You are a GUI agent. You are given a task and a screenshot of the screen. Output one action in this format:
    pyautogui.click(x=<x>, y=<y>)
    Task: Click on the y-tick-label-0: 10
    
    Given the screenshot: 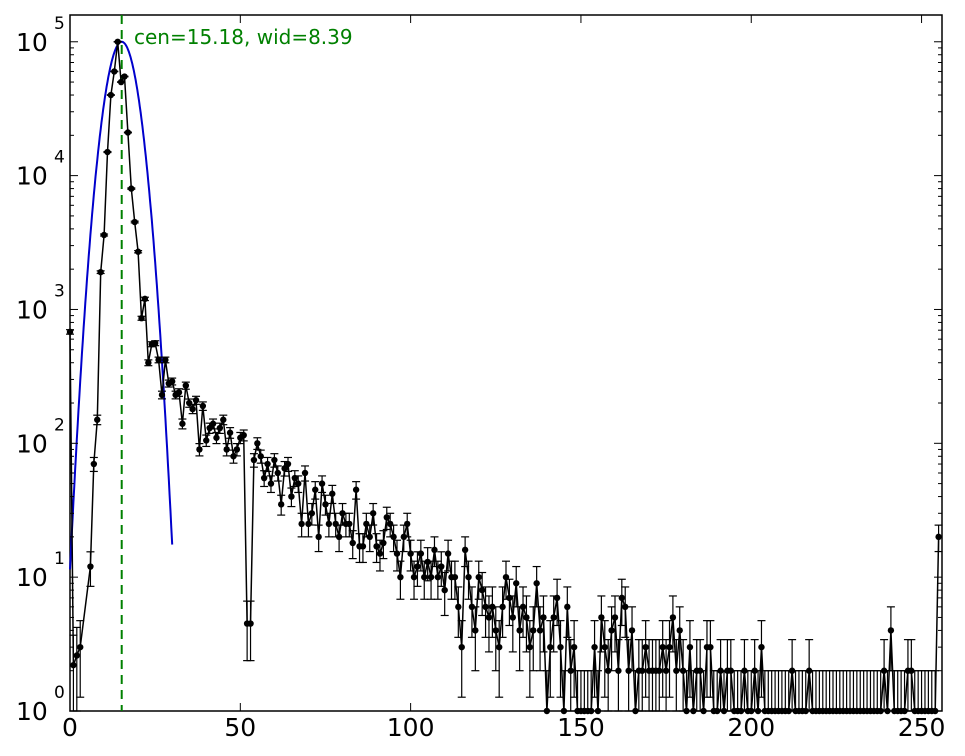 What is the action you would take?
    pyautogui.click(x=32, y=711)
    